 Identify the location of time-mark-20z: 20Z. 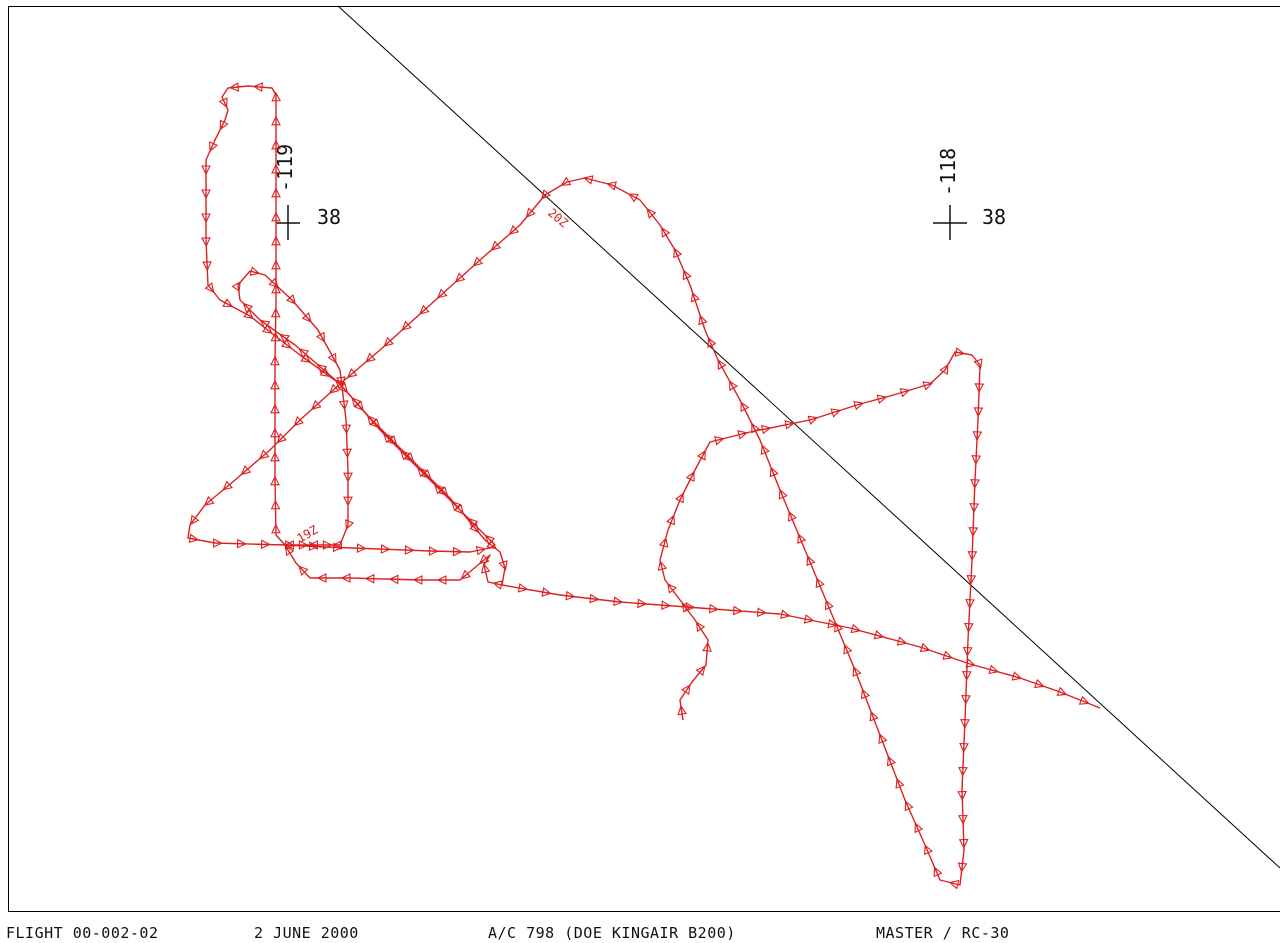
(558, 218).